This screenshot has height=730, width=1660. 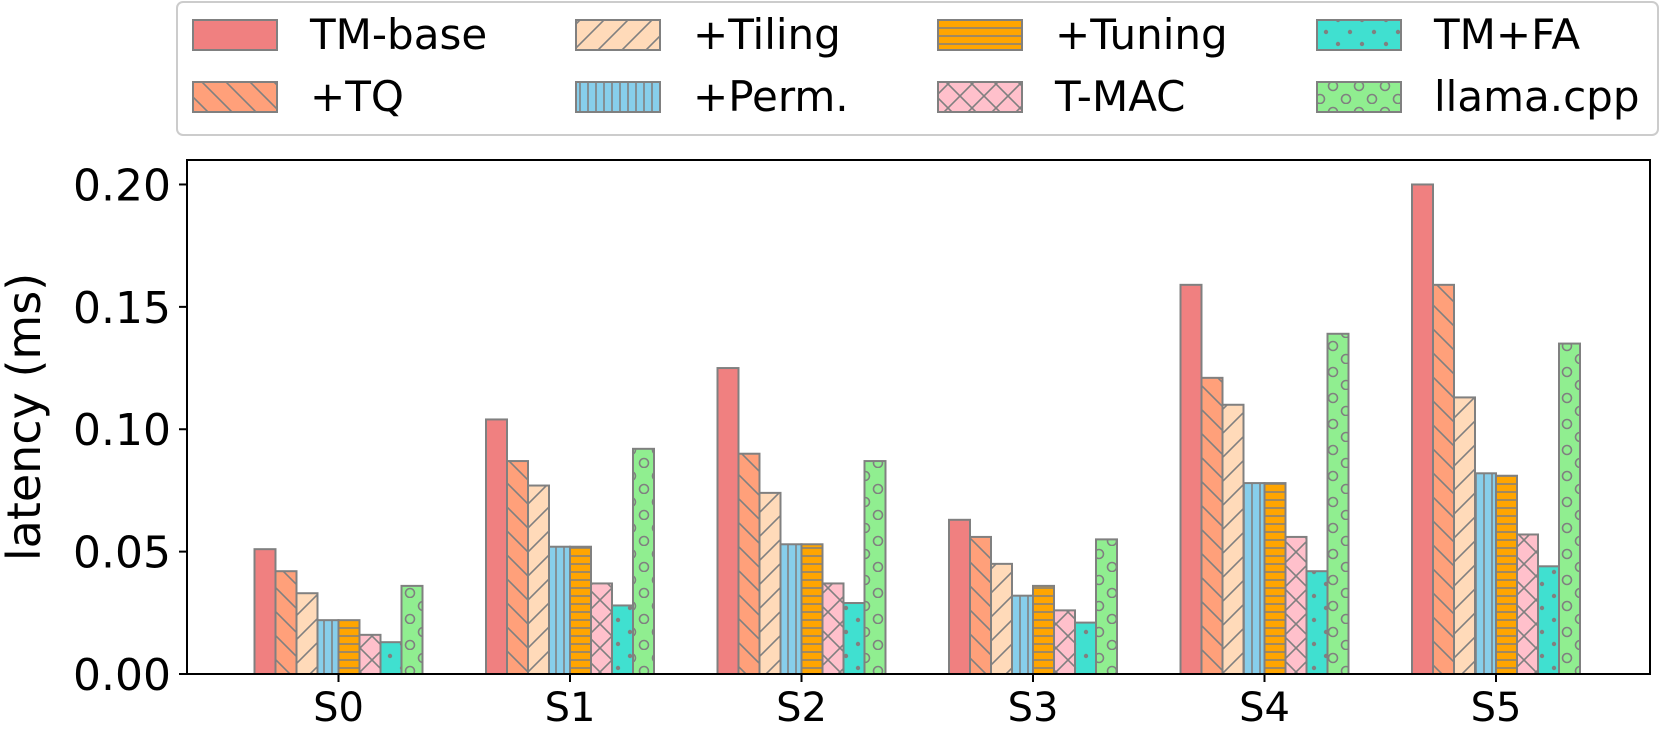 What do you see at coordinates (370, 654) in the screenshot?
I see `bar-t-mac-s0` at bounding box center [370, 654].